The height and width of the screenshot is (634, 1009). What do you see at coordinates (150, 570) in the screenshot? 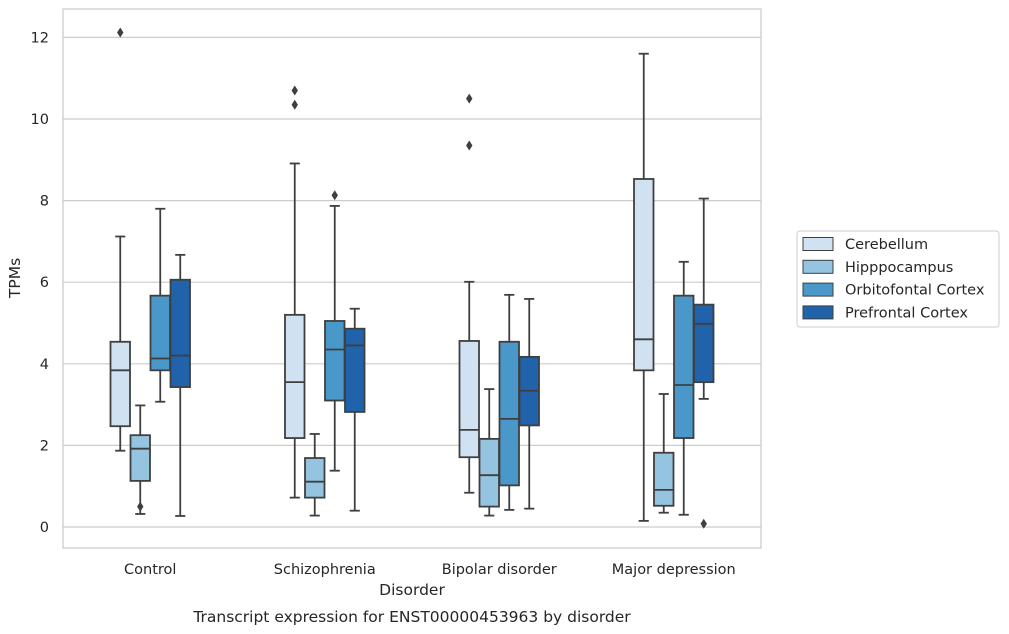
I see `x-tick-label: Control` at bounding box center [150, 570].